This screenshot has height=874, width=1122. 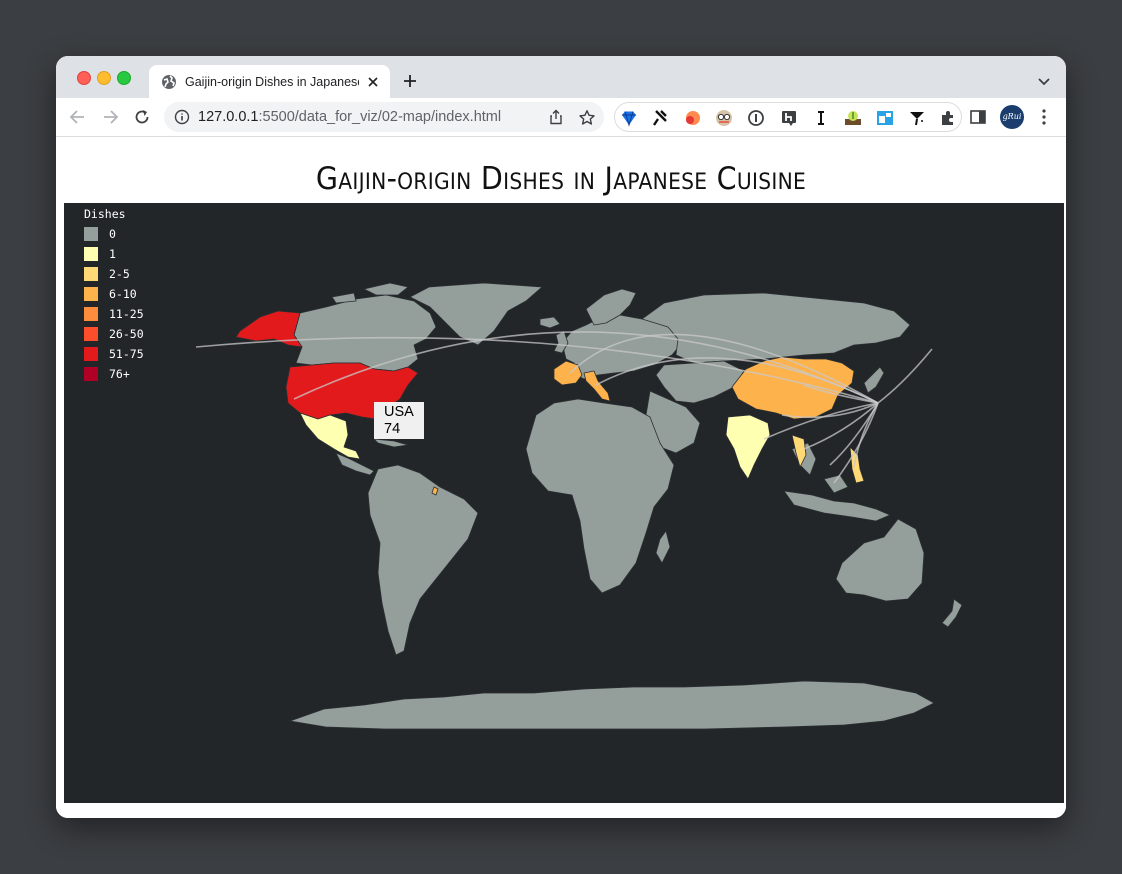 What do you see at coordinates (952, 613) in the screenshot?
I see `country-new-zealand` at bounding box center [952, 613].